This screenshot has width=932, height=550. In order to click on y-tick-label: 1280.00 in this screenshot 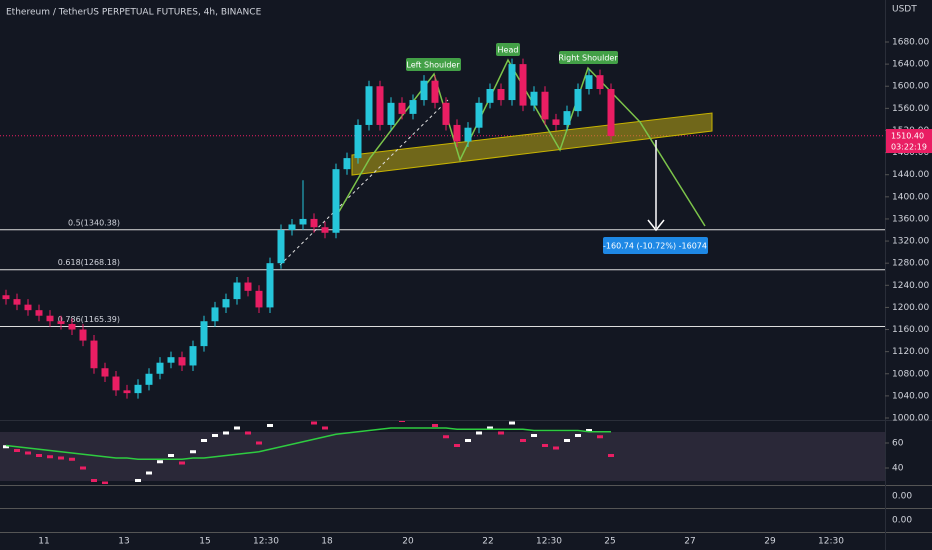, I will do `click(910, 264)`.